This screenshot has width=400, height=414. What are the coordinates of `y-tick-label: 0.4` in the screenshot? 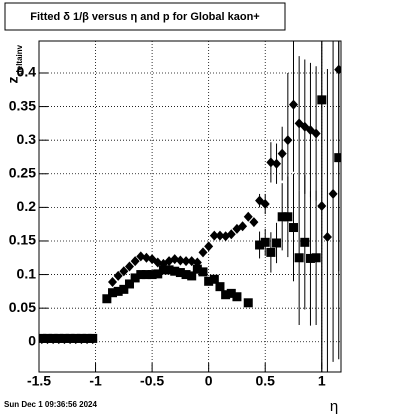 It's located at (27, 72).